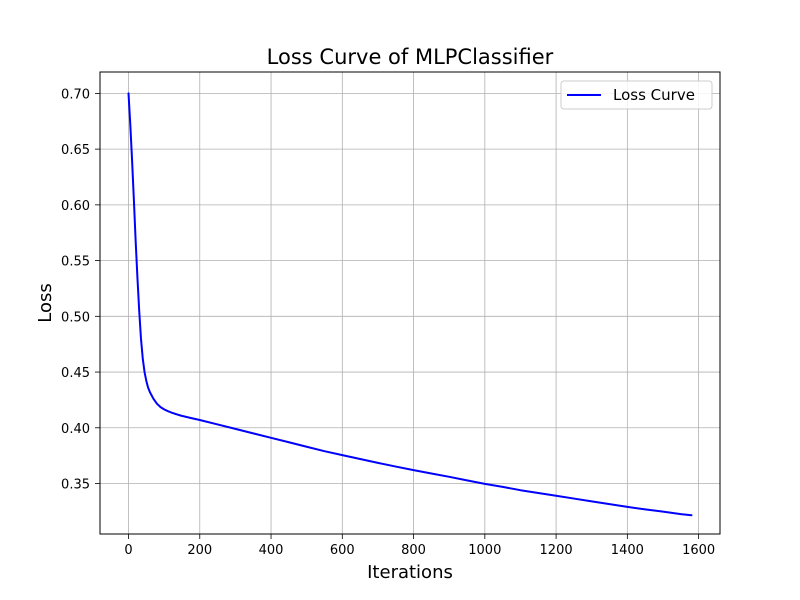 The width and height of the screenshot is (800, 600). What do you see at coordinates (413, 550) in the screenshot?
I see `x-tick-label: 800` at bounding box center [413, 550].